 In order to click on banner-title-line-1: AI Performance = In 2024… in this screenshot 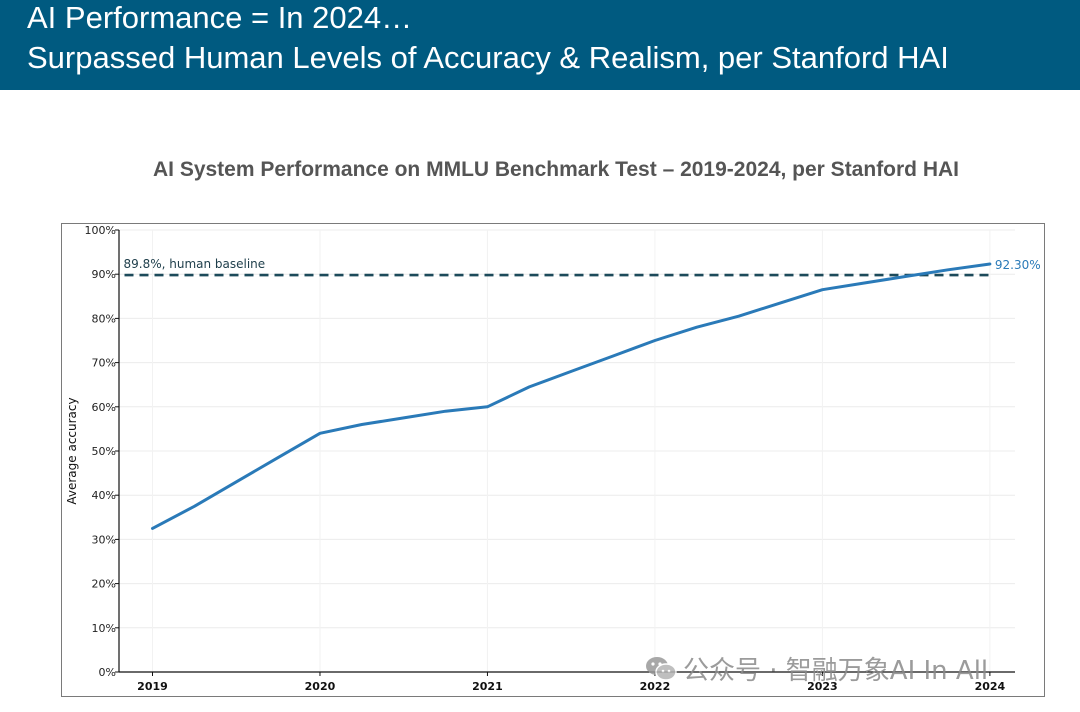, I will do `click(220, 17)`.